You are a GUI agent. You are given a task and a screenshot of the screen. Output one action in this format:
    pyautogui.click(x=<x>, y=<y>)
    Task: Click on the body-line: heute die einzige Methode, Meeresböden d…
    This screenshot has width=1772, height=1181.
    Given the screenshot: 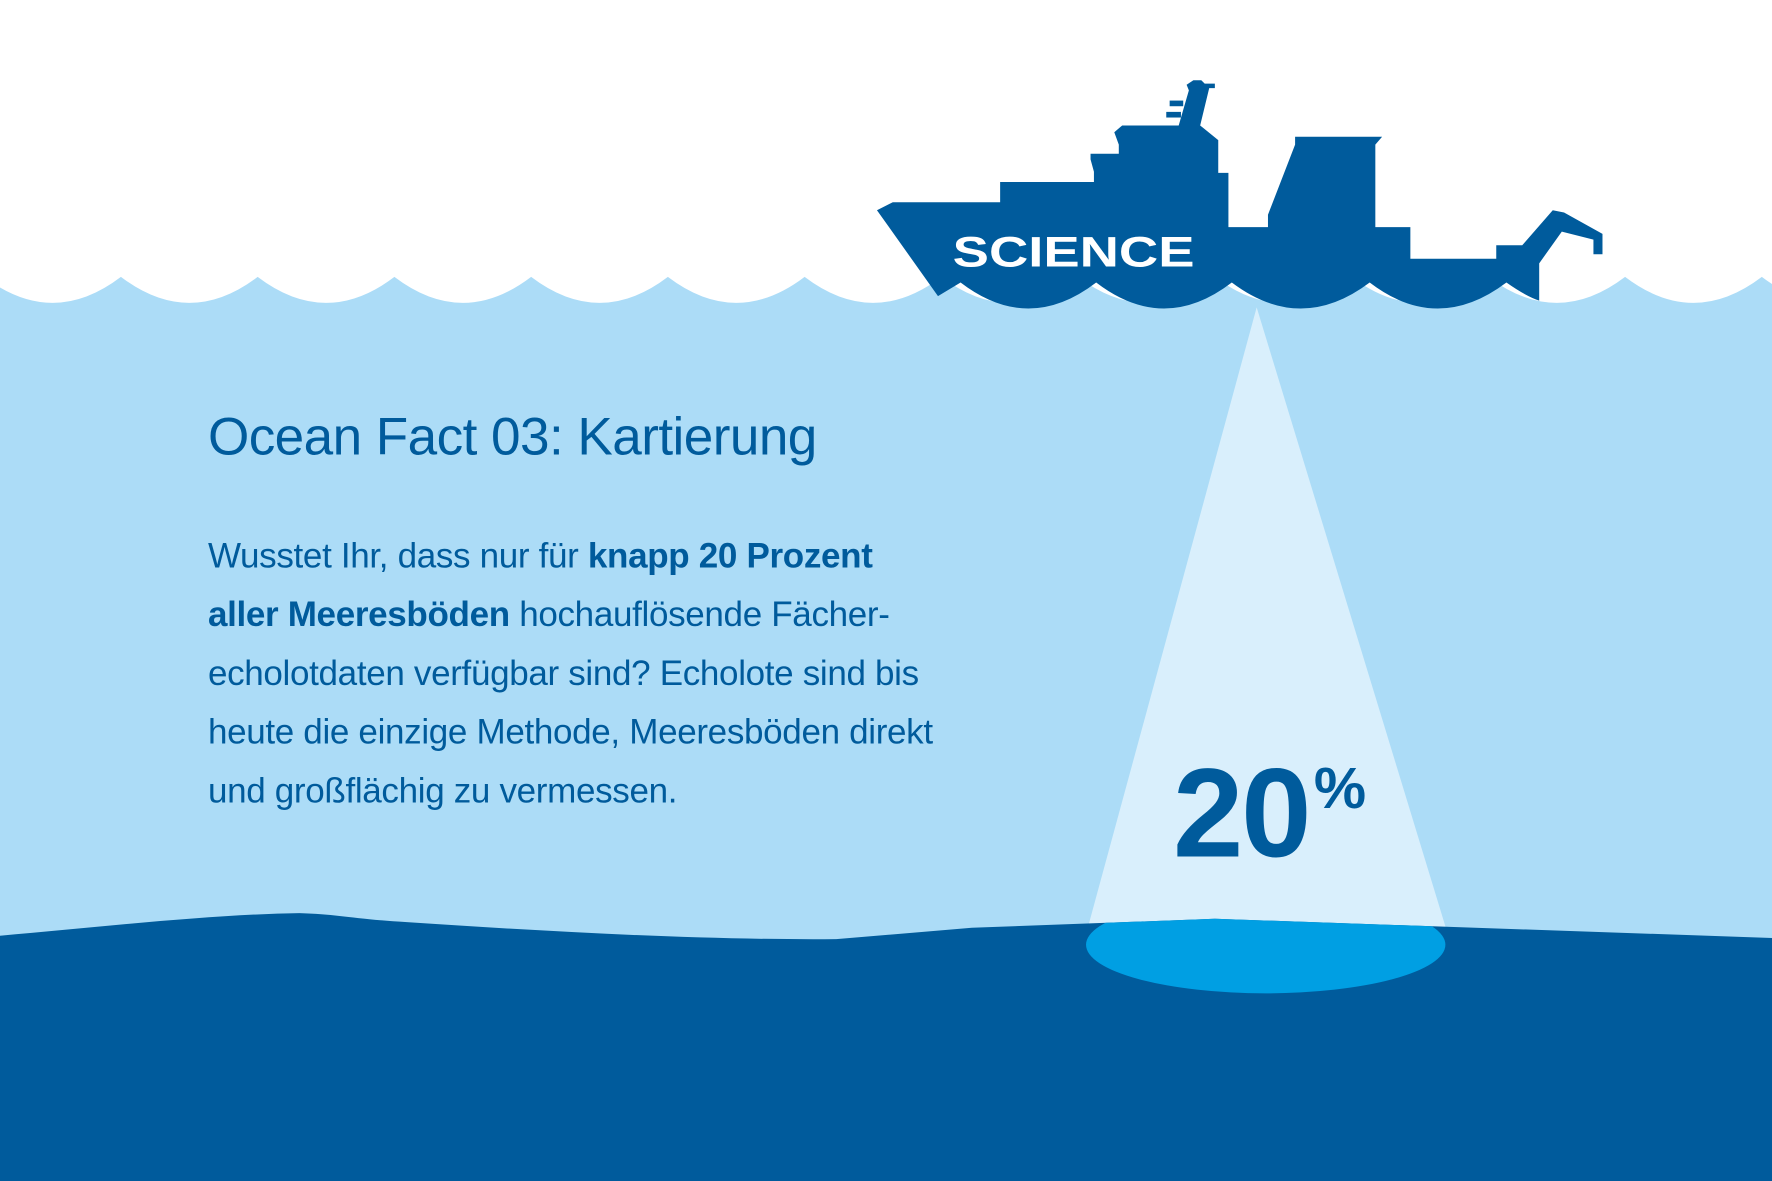 What is the action you would take?
    pyautogui.click(x=570, y=732)
    